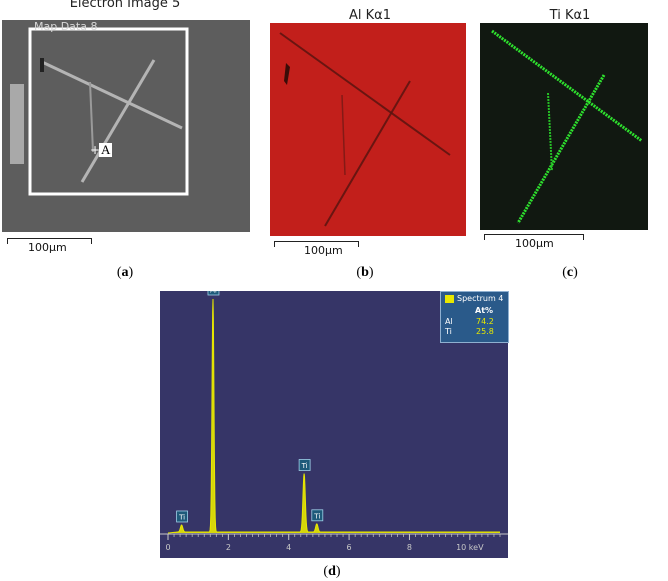  I want to click on al-map-svg, so click(368, 129).